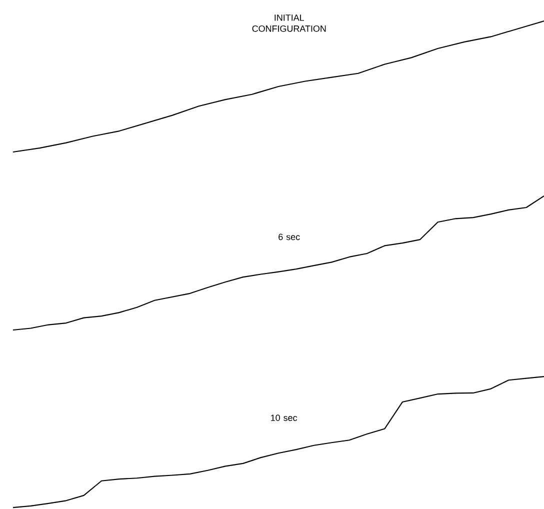 Image resolution: width=544 pixels, height=509 pixels. What do you see at coordinates (289, 237) in the screenshot?
I see `text: 6 sec` at bounding box center [289, 237].